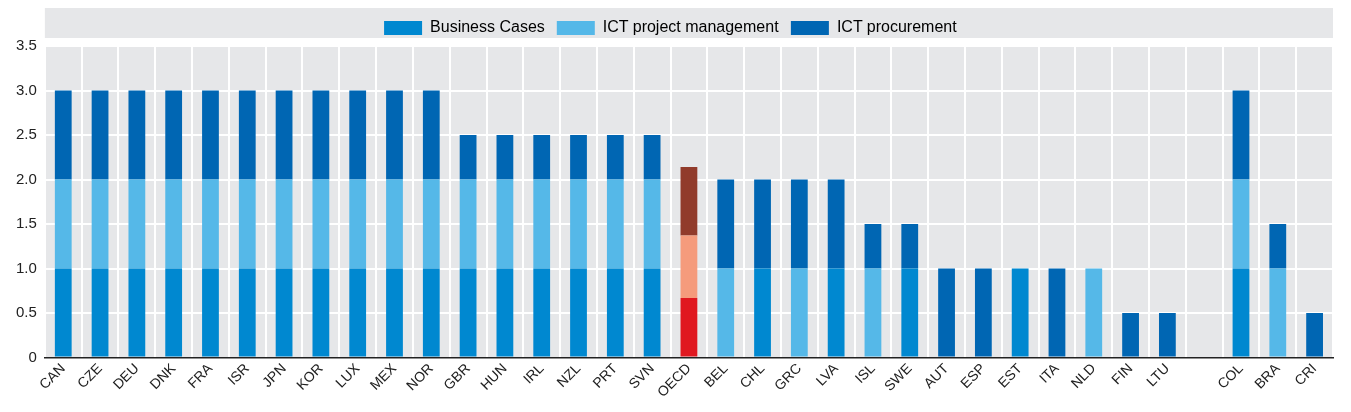 This screenshot has height=412, width=1351. Describe the element at coordinates (752, 375) in the screenshot. I see `x-tick-label: CHL` at that location.